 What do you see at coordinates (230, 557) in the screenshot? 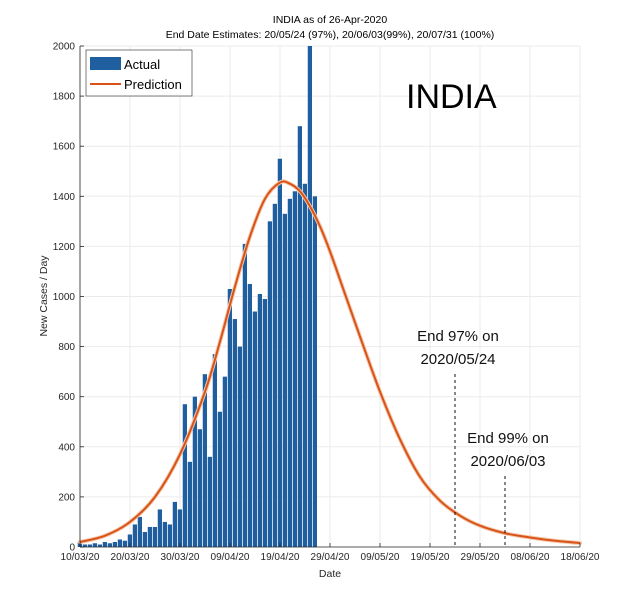
I see `x-tick-label: 09/04/20` at bounding box center [230, 557].